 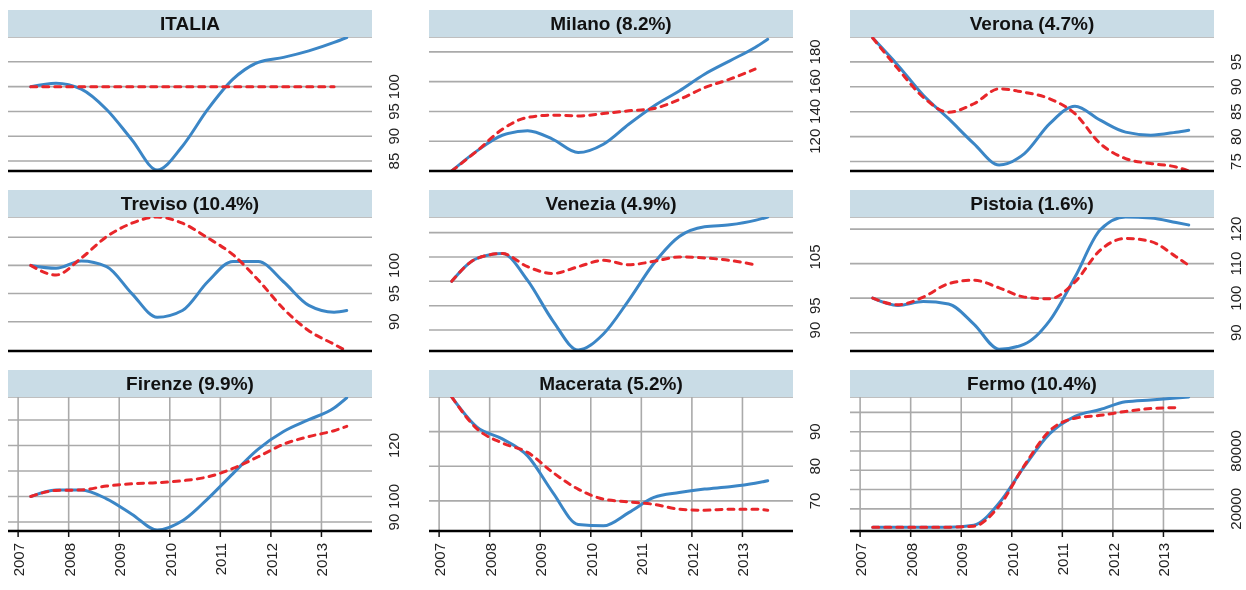 What do you see at coordinates (1235, 263) in the screenshot?
I see `y-tick-label: 110` at bounding box center [1235, 263].